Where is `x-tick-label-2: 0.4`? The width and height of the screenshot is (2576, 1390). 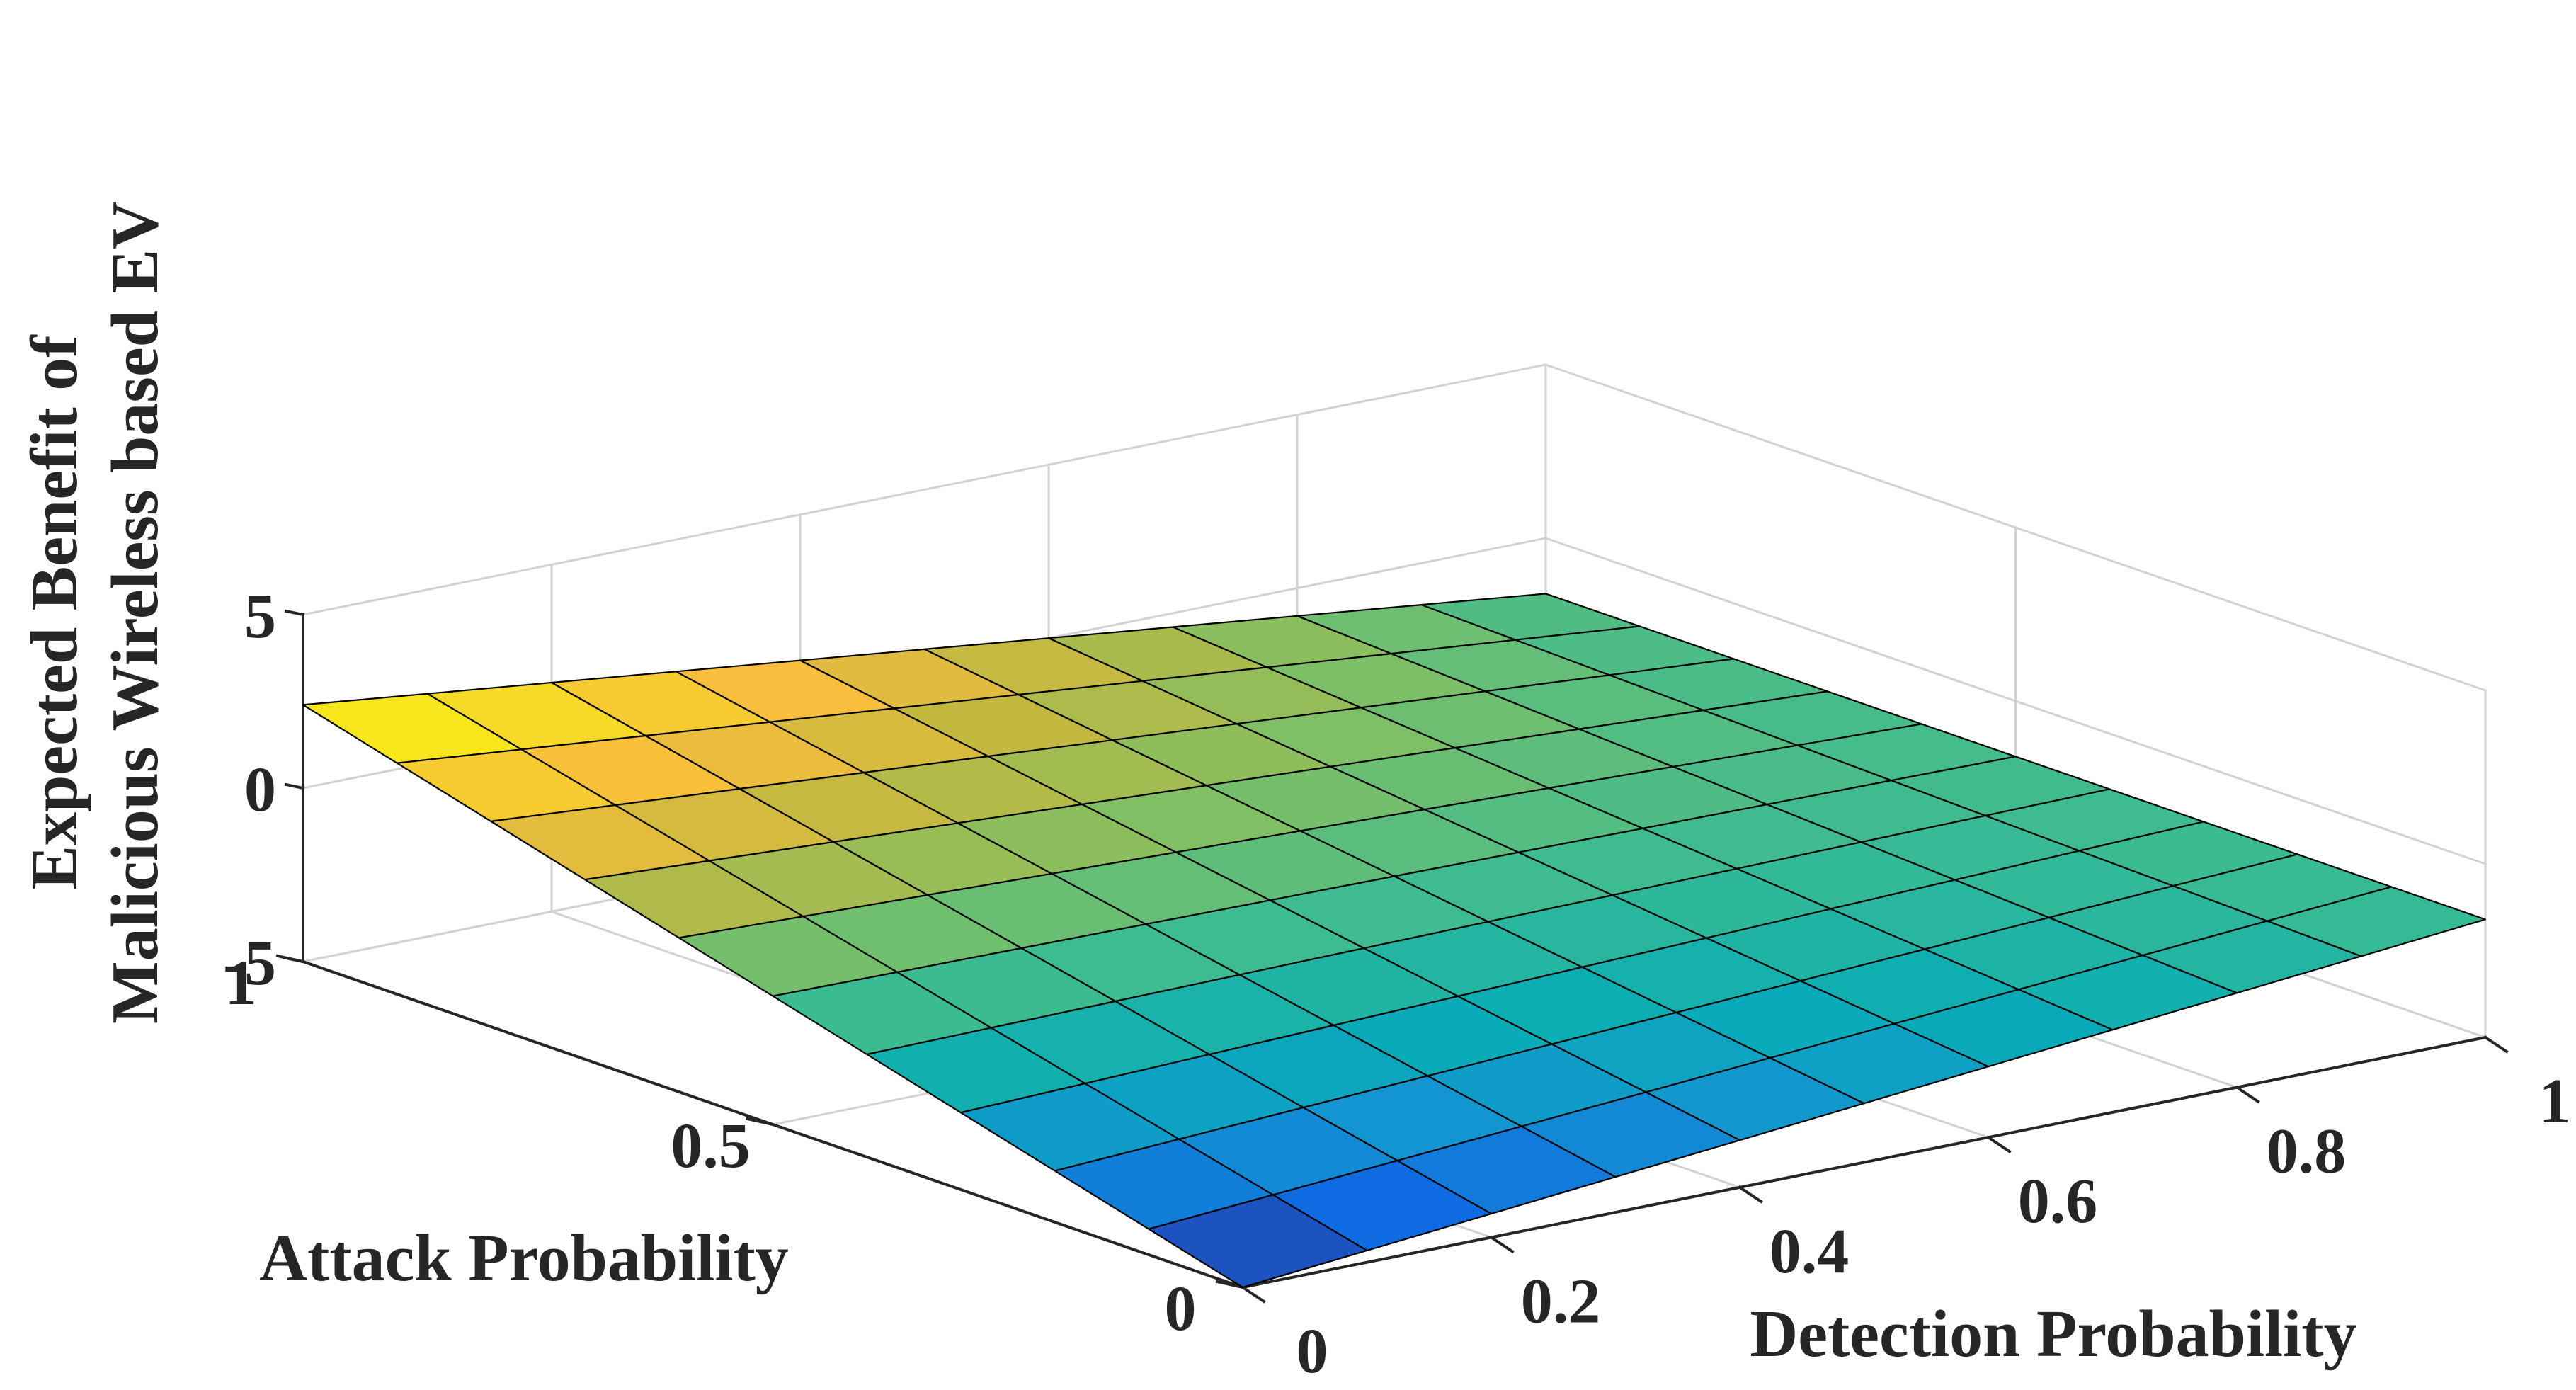 x-tick-label-2: 0.4 is located at coordinates (1810, 1252).